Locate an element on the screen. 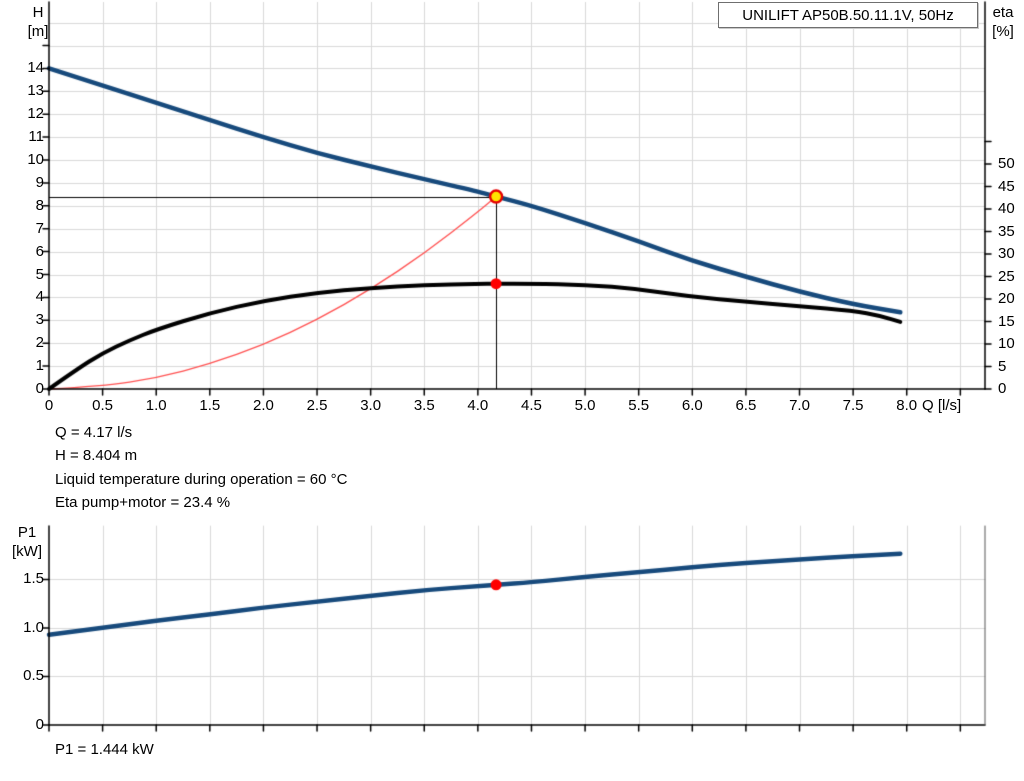  tick-label-y-right: 45 is located at coordinates (1006, 186).